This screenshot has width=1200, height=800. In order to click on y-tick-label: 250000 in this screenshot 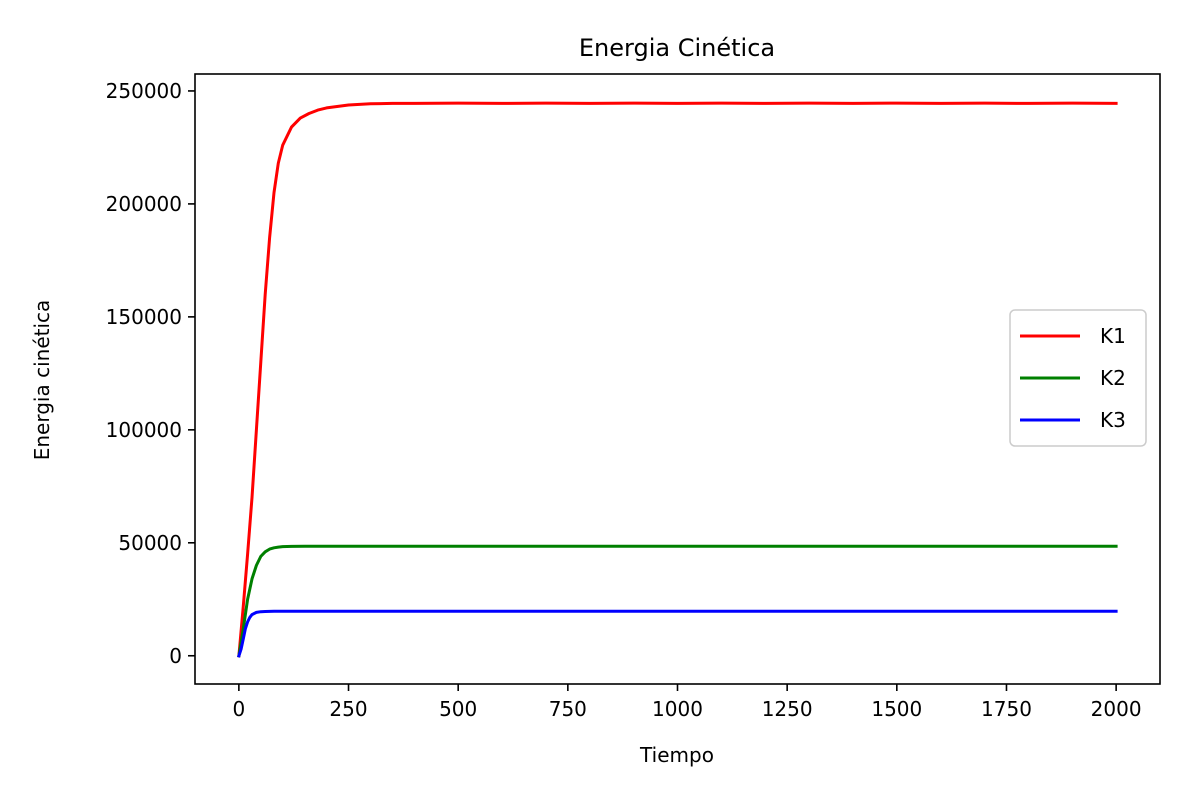, I will do `click(144, 91)`.